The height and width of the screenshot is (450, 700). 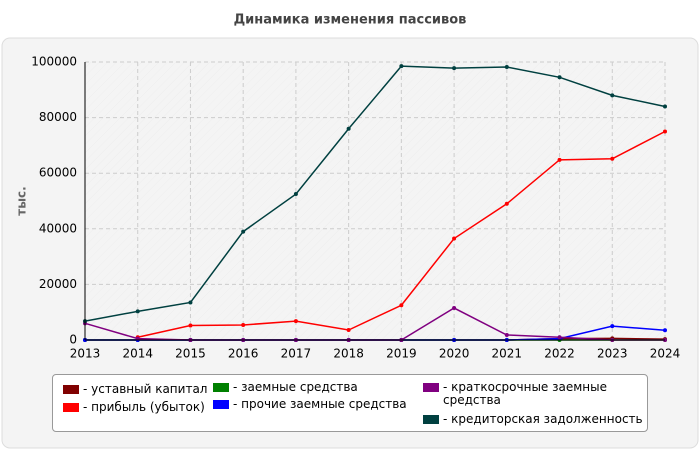 I want to click on legend-label: краткосрочные заемные средства, so click(x=533, y=394).